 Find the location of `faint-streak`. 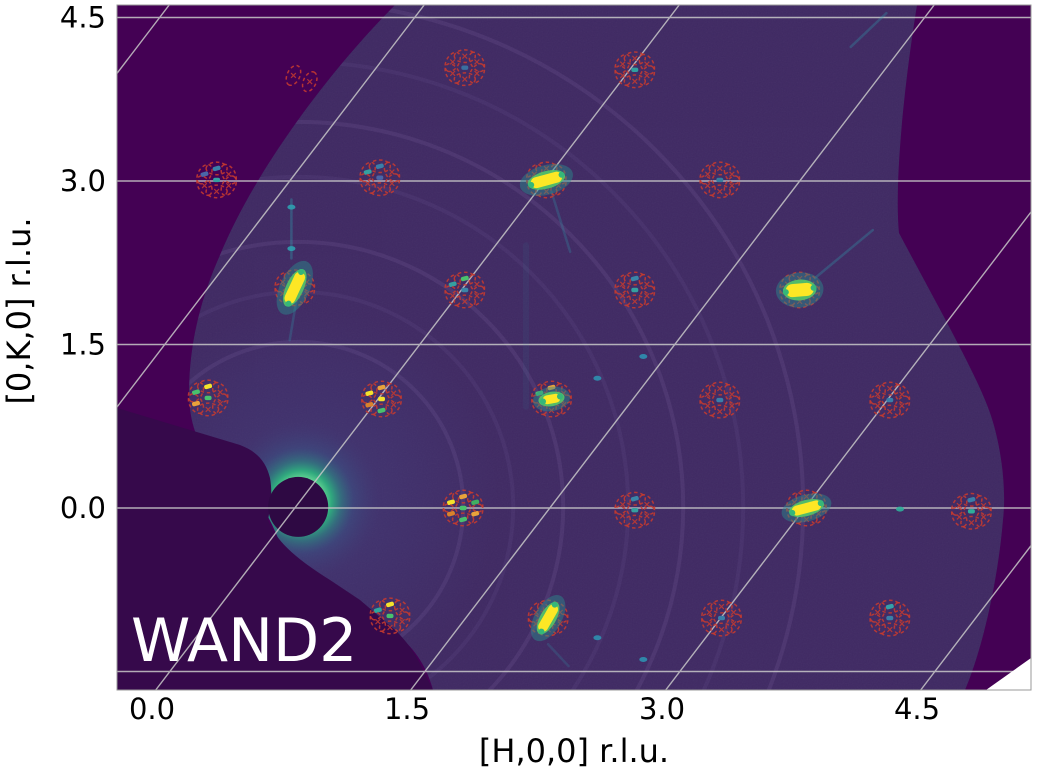

faint-streak is located at coordinates (558, 655).